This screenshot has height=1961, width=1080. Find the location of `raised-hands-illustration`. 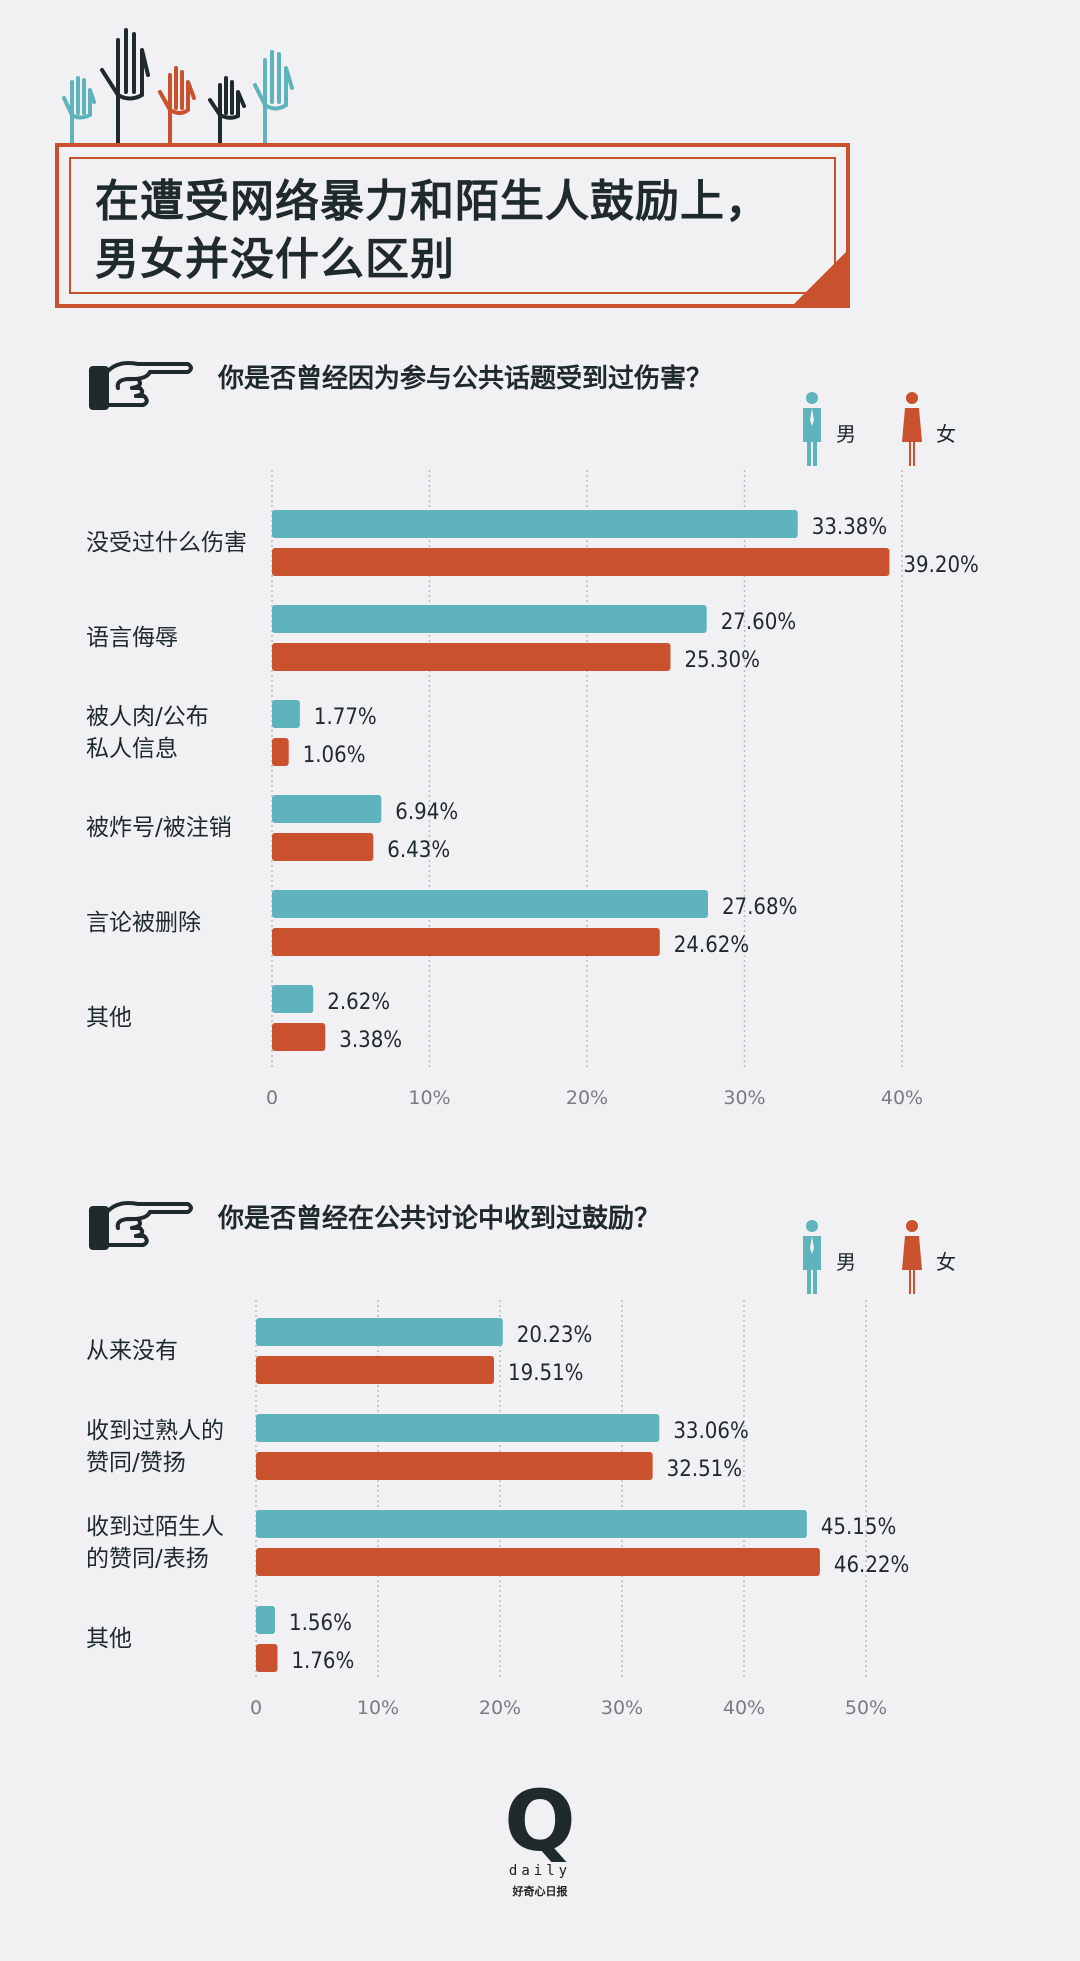

raised-hands-illustration is located at coordinates (178, 86).